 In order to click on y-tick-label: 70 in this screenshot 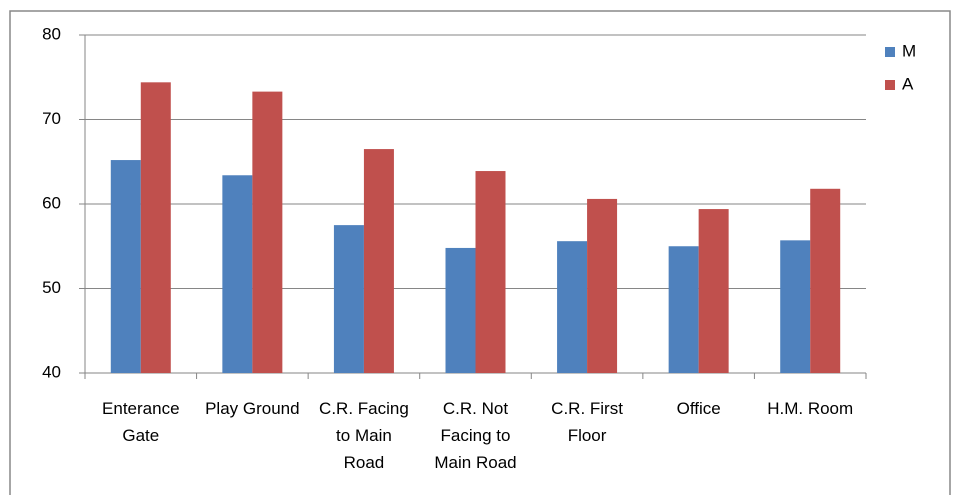, I will do `click(51, 118)`.